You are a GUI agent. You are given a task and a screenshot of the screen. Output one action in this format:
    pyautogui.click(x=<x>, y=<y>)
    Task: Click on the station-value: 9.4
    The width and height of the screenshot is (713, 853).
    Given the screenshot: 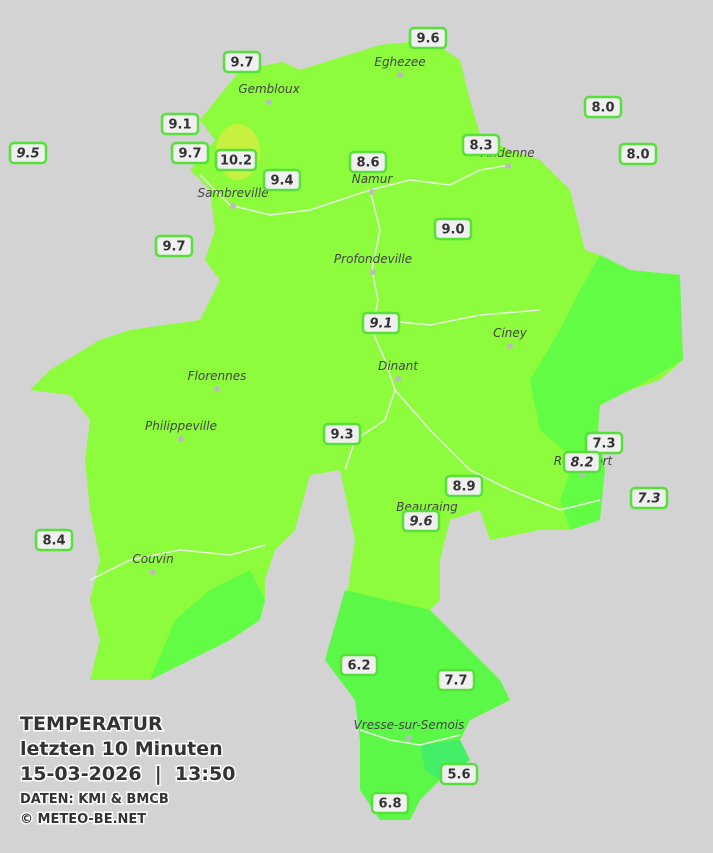 What is the action you would take?
    pyautogui.click(x=281, y=181)
    